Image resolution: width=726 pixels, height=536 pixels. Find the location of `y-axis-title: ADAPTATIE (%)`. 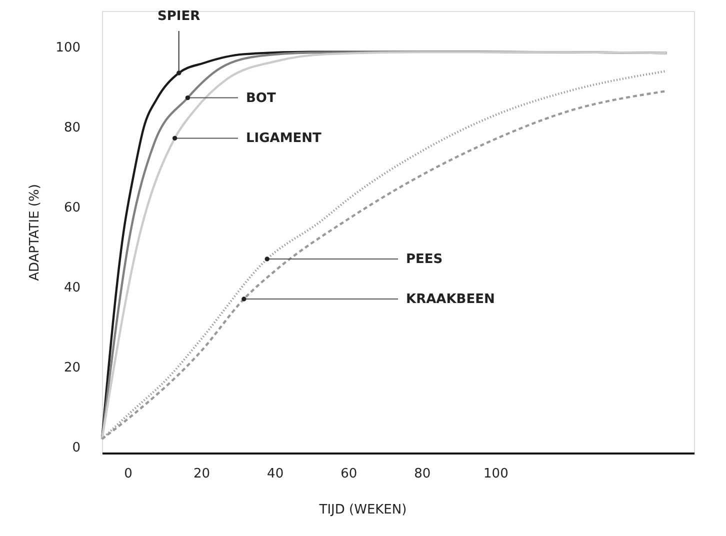

y-axis-title: ADAPTATIE (%) is located at coordinates (35, 232).